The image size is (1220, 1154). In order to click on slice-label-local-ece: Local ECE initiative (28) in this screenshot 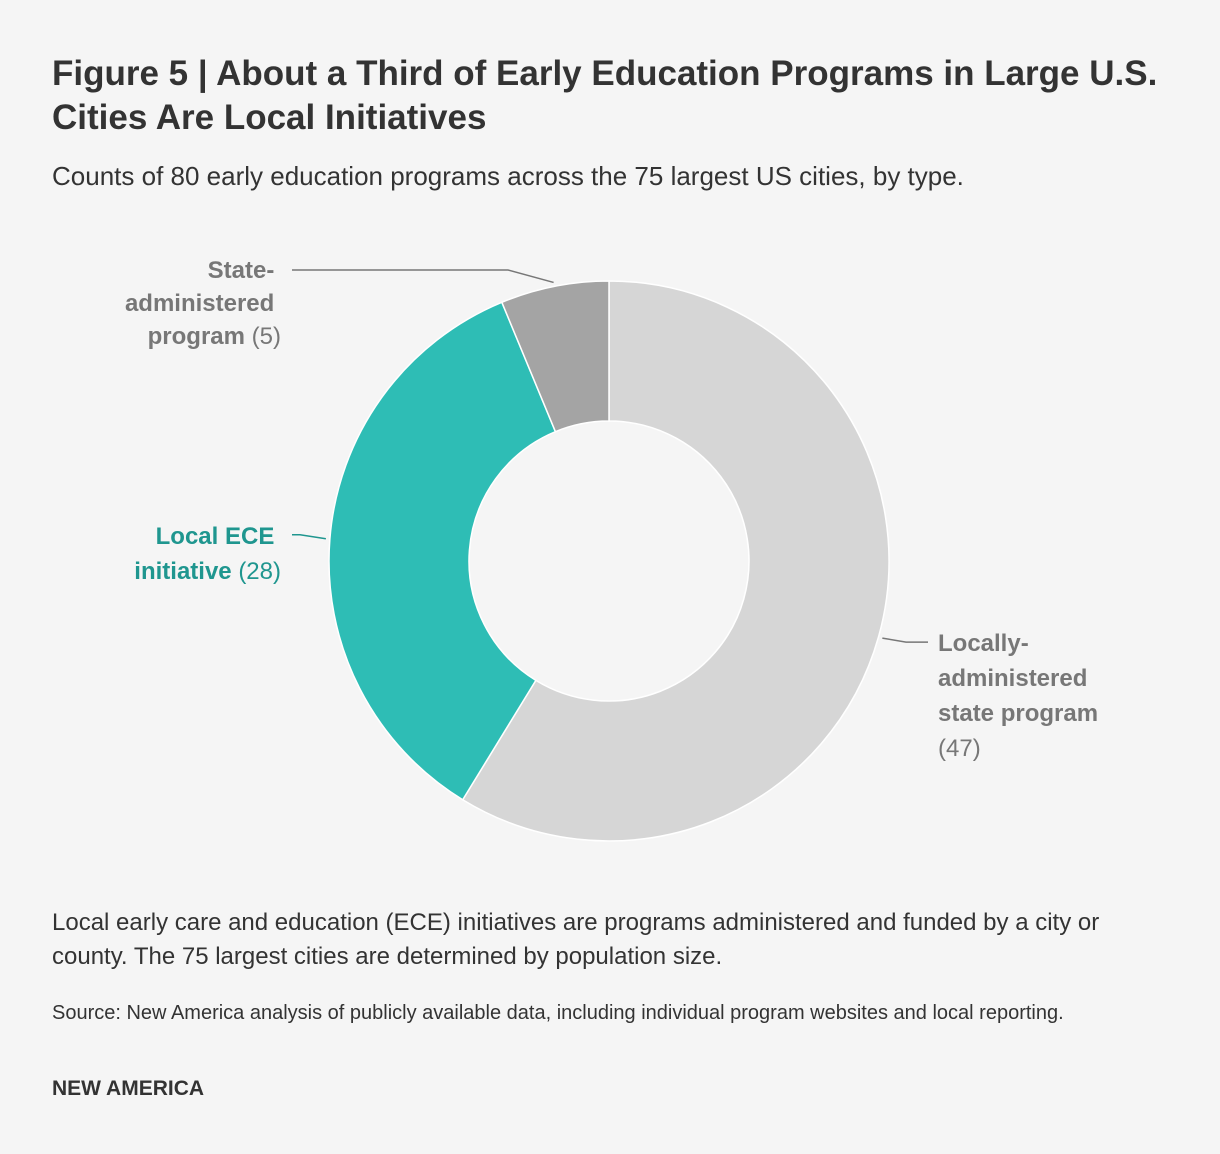, I will do `click(207, 554)`.